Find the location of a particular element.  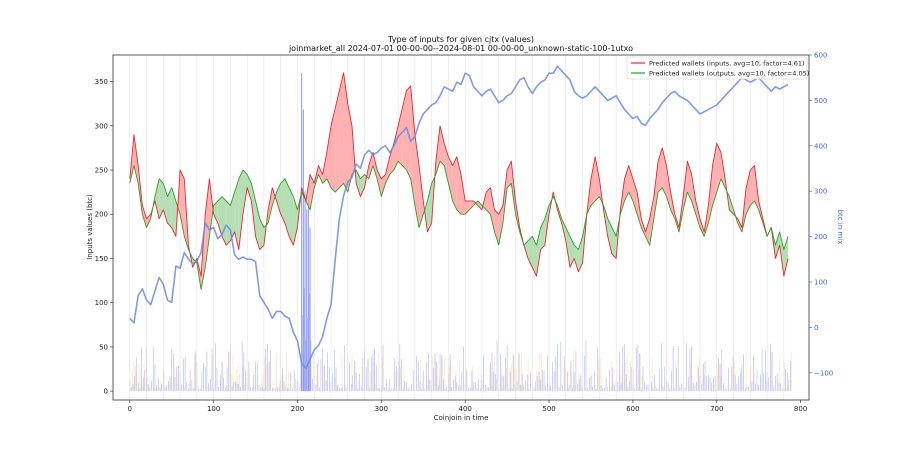

y-axis-right: −100 0 100 200 300 400 500 600 is located at coordinates (821, 214).